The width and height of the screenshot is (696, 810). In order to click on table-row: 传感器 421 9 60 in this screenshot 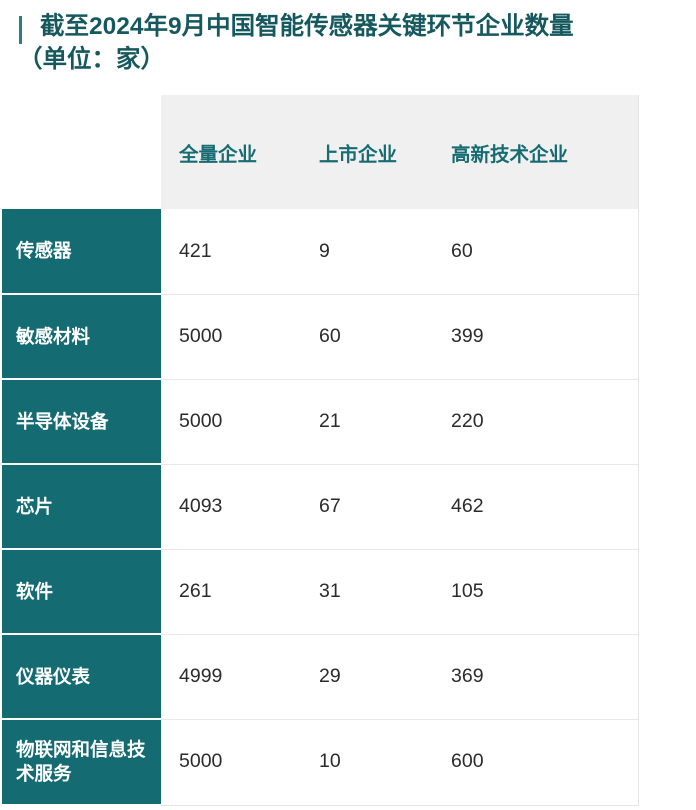, I will do `click(320, 251)`.